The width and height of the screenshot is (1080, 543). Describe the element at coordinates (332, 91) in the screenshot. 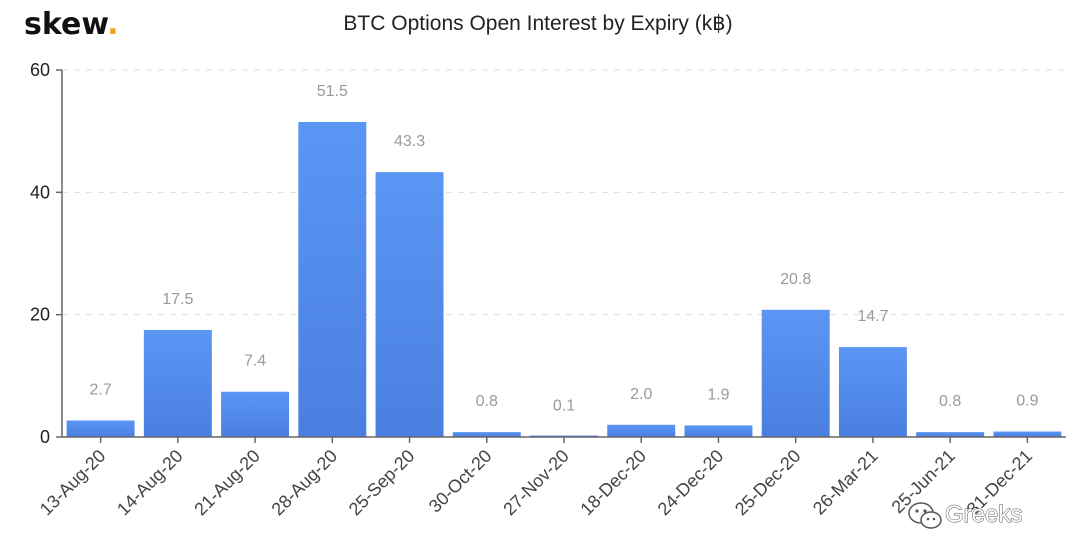

I see `data-label: 51.5` at that location.